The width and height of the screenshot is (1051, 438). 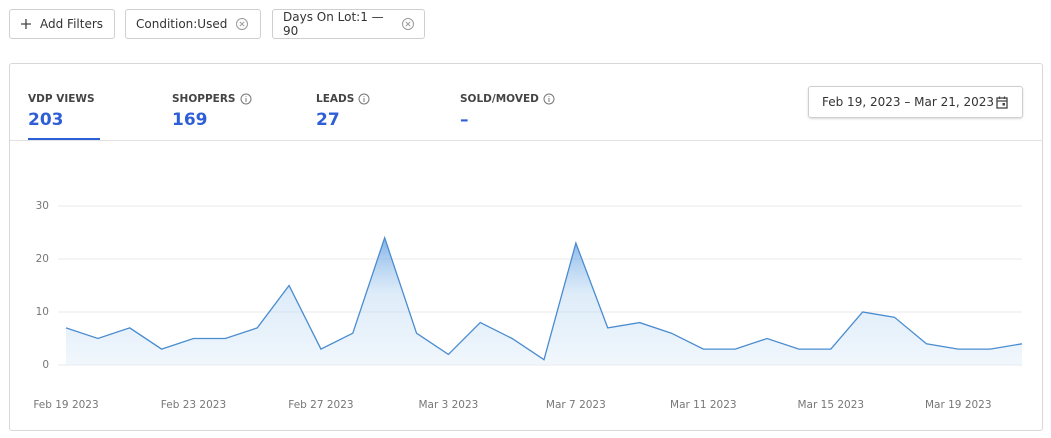 I want to click on tab: VDP VIEWS 203, so click(x=61, y=111).